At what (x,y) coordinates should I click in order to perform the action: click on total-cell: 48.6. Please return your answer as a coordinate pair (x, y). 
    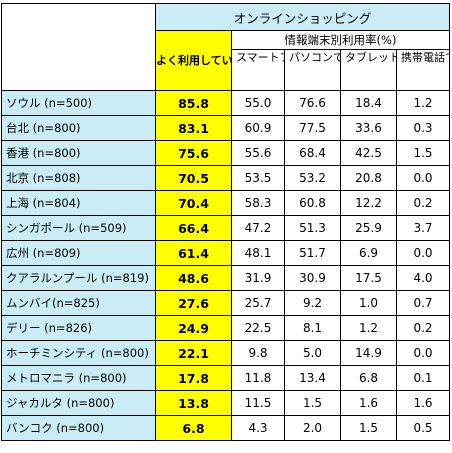
    Looking at the image, I should click on (193, 278).